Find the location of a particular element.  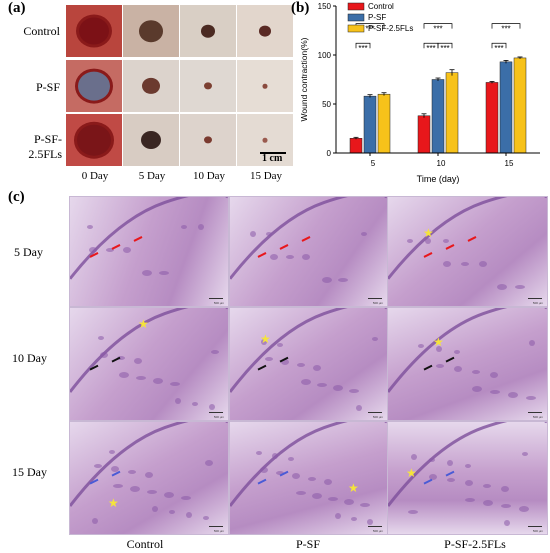

y-tick-label: 50 is located at coordinates (326, 104).